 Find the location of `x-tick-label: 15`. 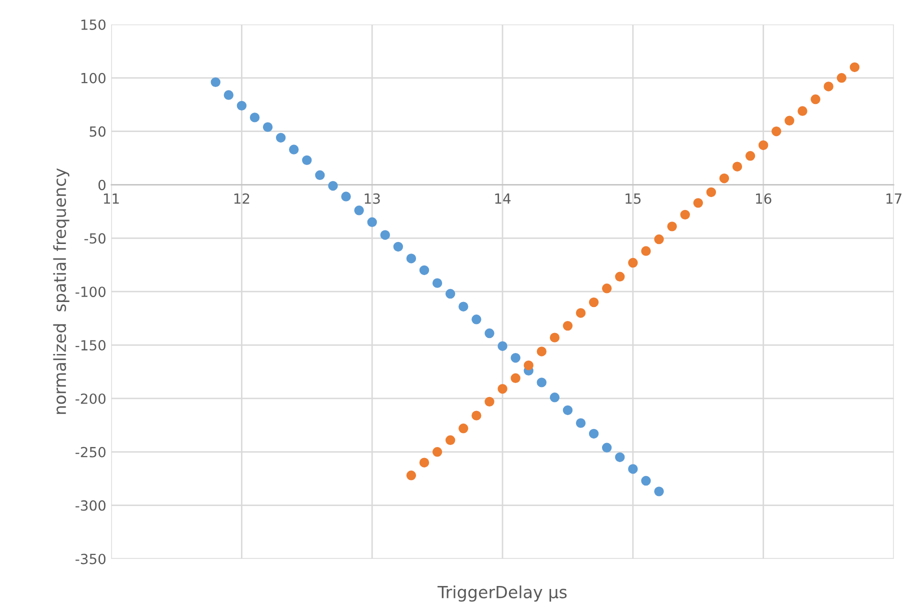

x-tick-label: 15 is located at coordinates (633, 199).